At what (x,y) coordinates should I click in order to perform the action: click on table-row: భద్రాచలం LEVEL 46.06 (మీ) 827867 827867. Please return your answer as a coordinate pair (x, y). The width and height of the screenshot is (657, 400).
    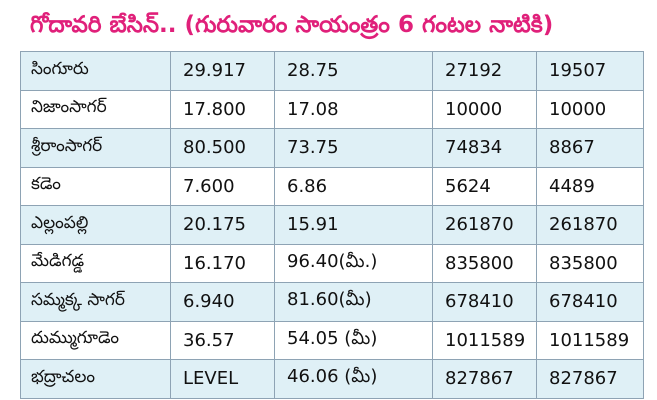
    Looking at the image, I should click on (332, 379).